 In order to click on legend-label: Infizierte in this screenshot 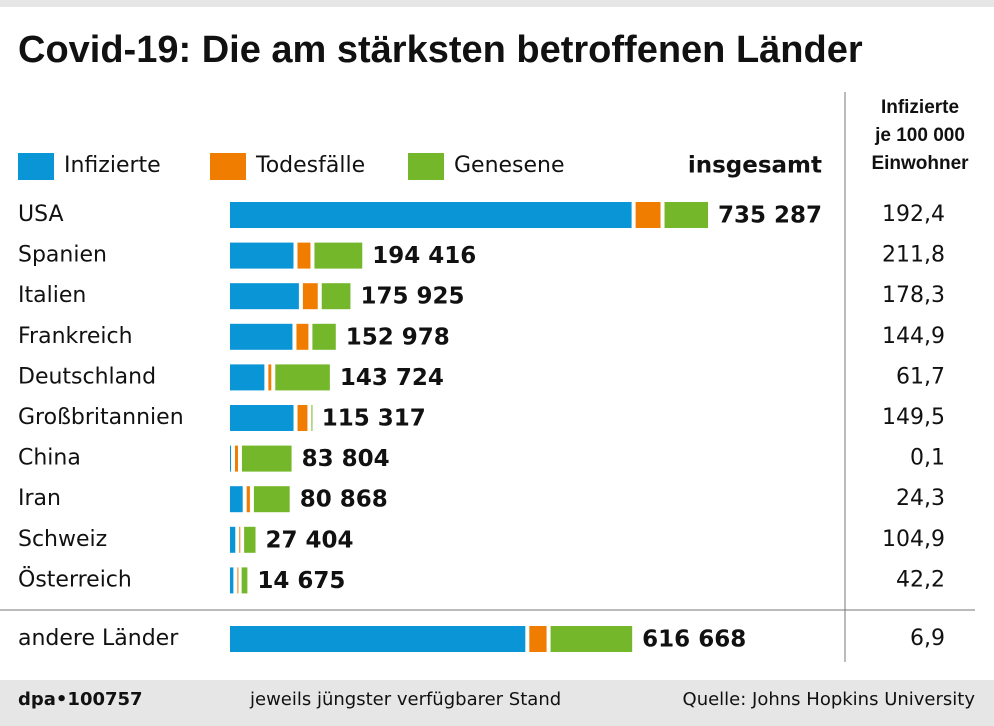, I will do `click(112, 165)`.